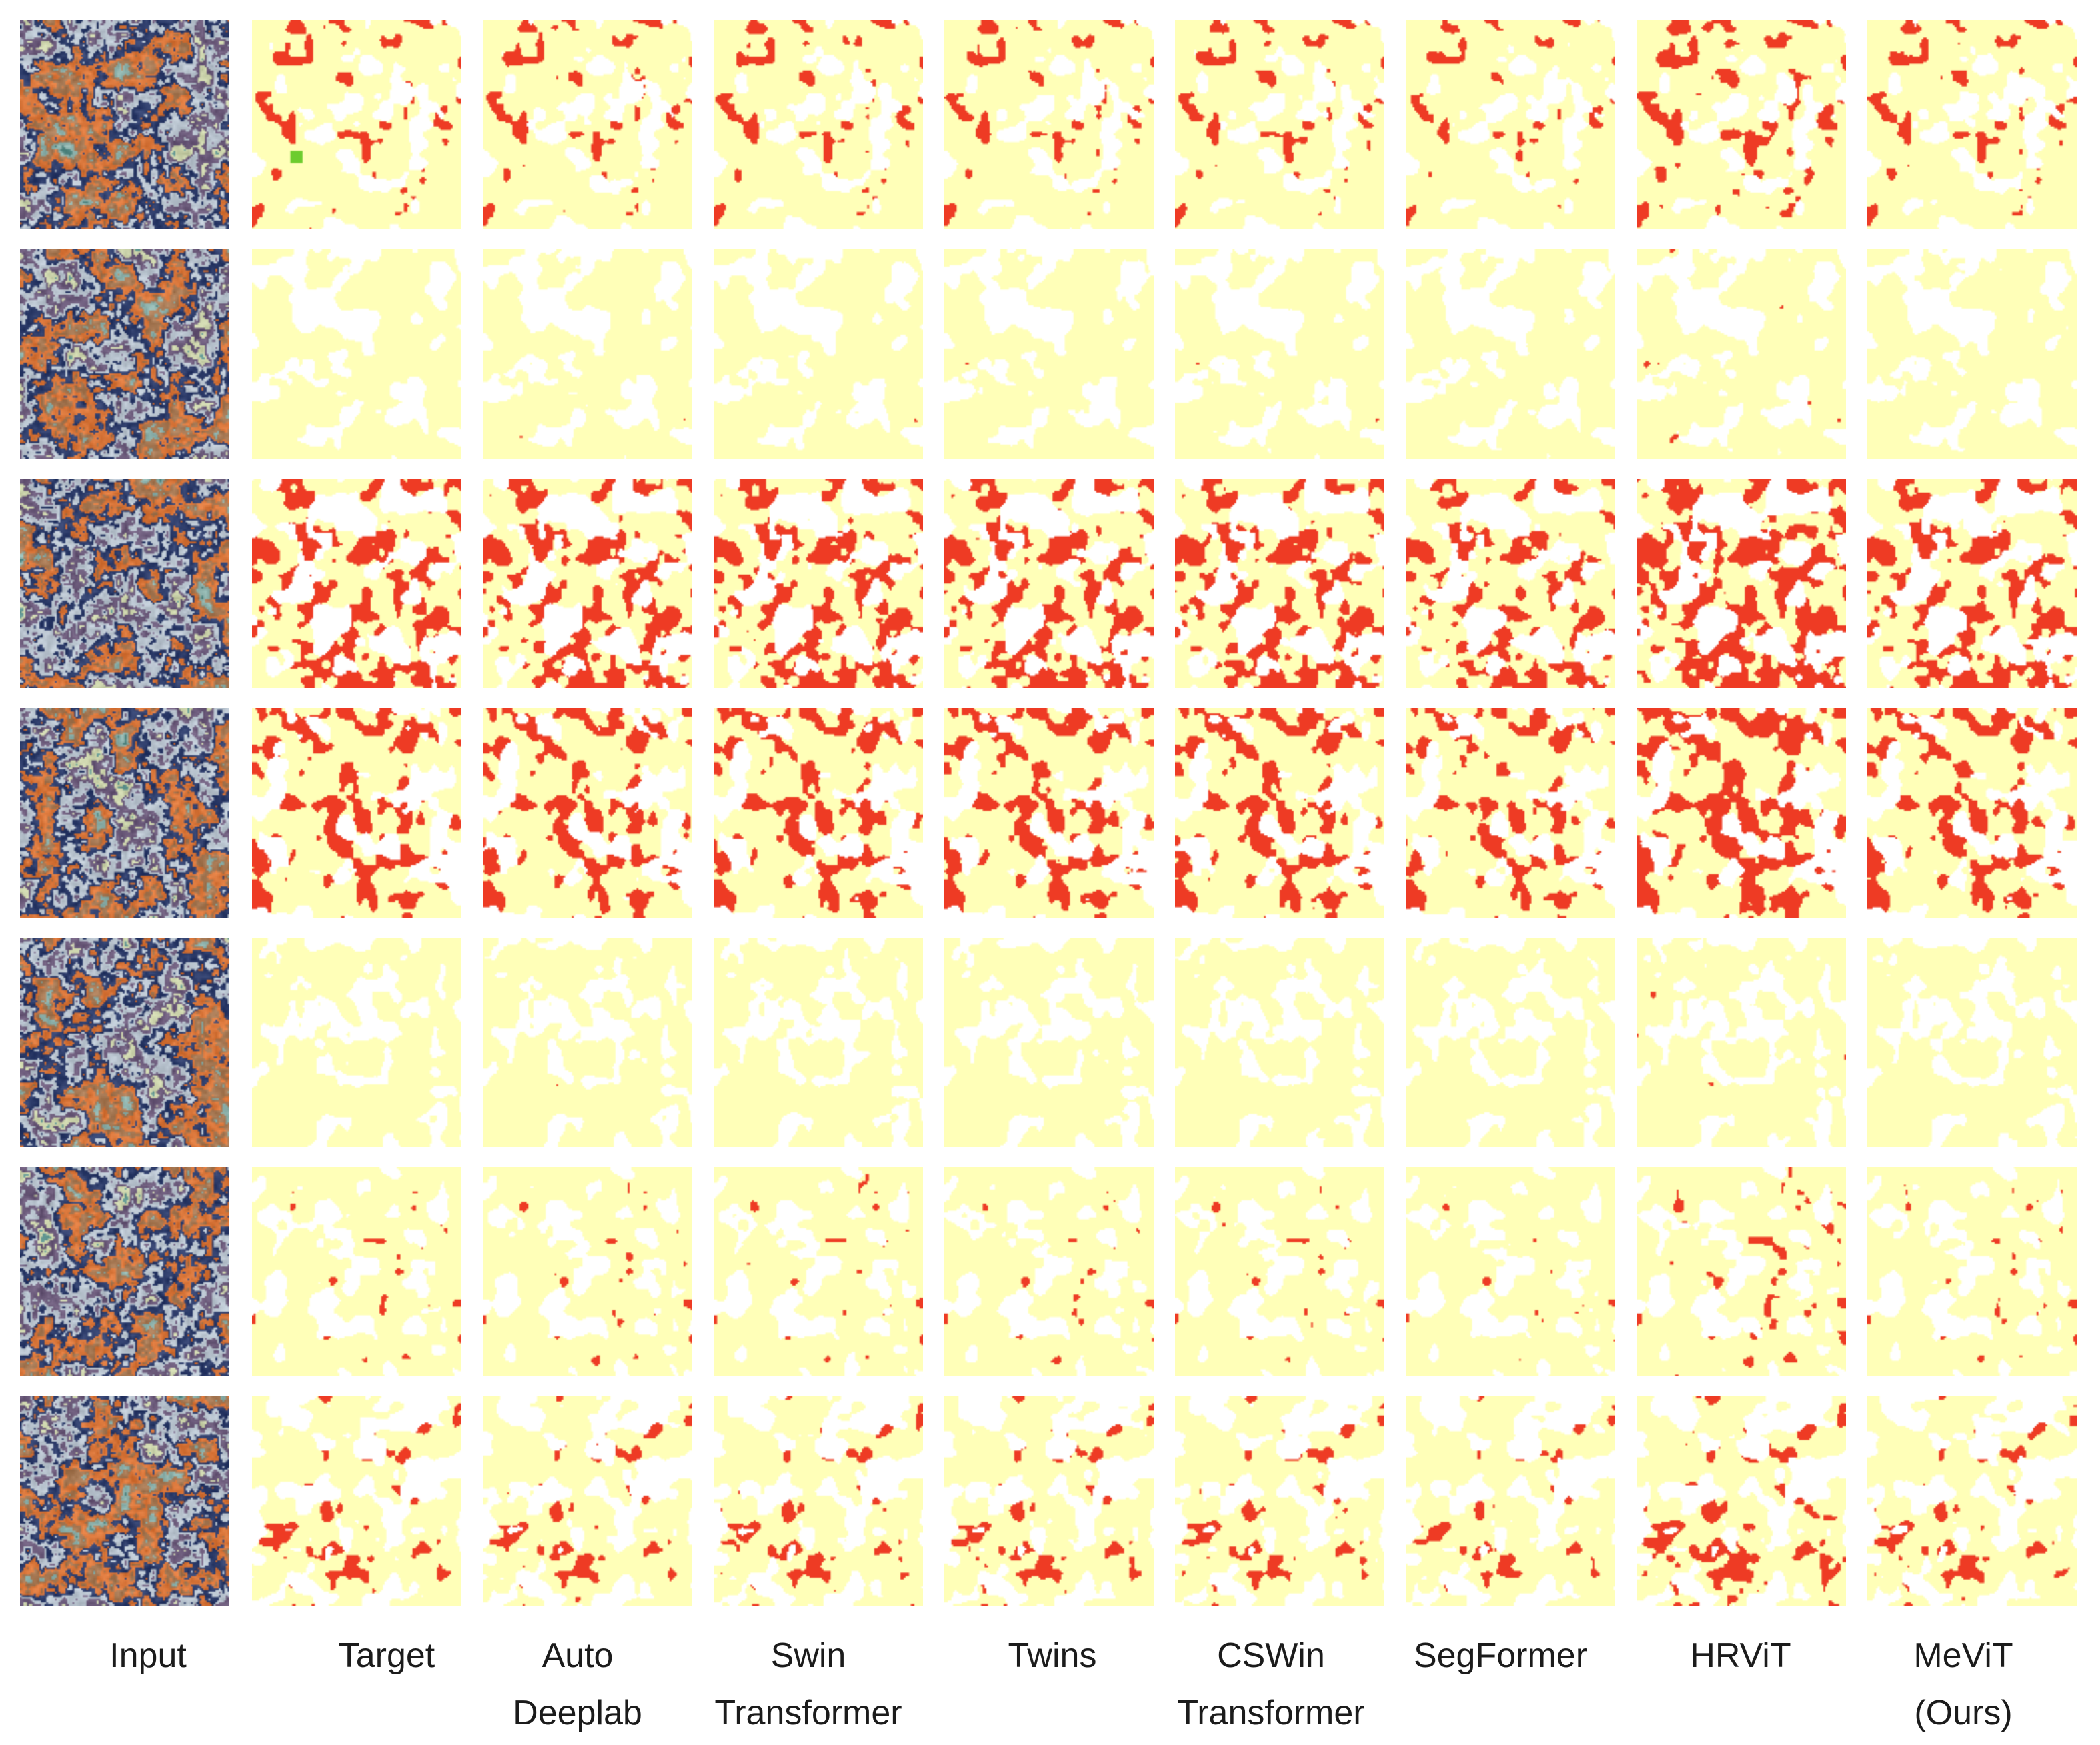  I want to click on column-label-twins: Twins, so click(1052, 1655).